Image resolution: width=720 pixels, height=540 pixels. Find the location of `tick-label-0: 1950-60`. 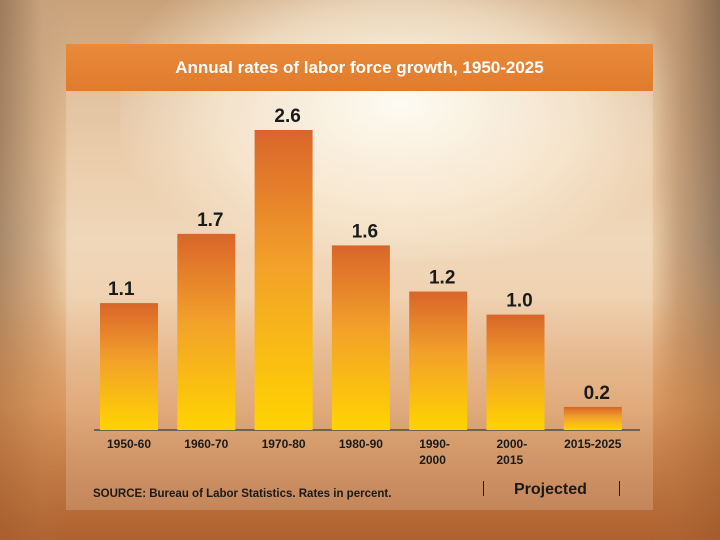

tick-label-0: 1950-60 is located at coordinates (129, 444).